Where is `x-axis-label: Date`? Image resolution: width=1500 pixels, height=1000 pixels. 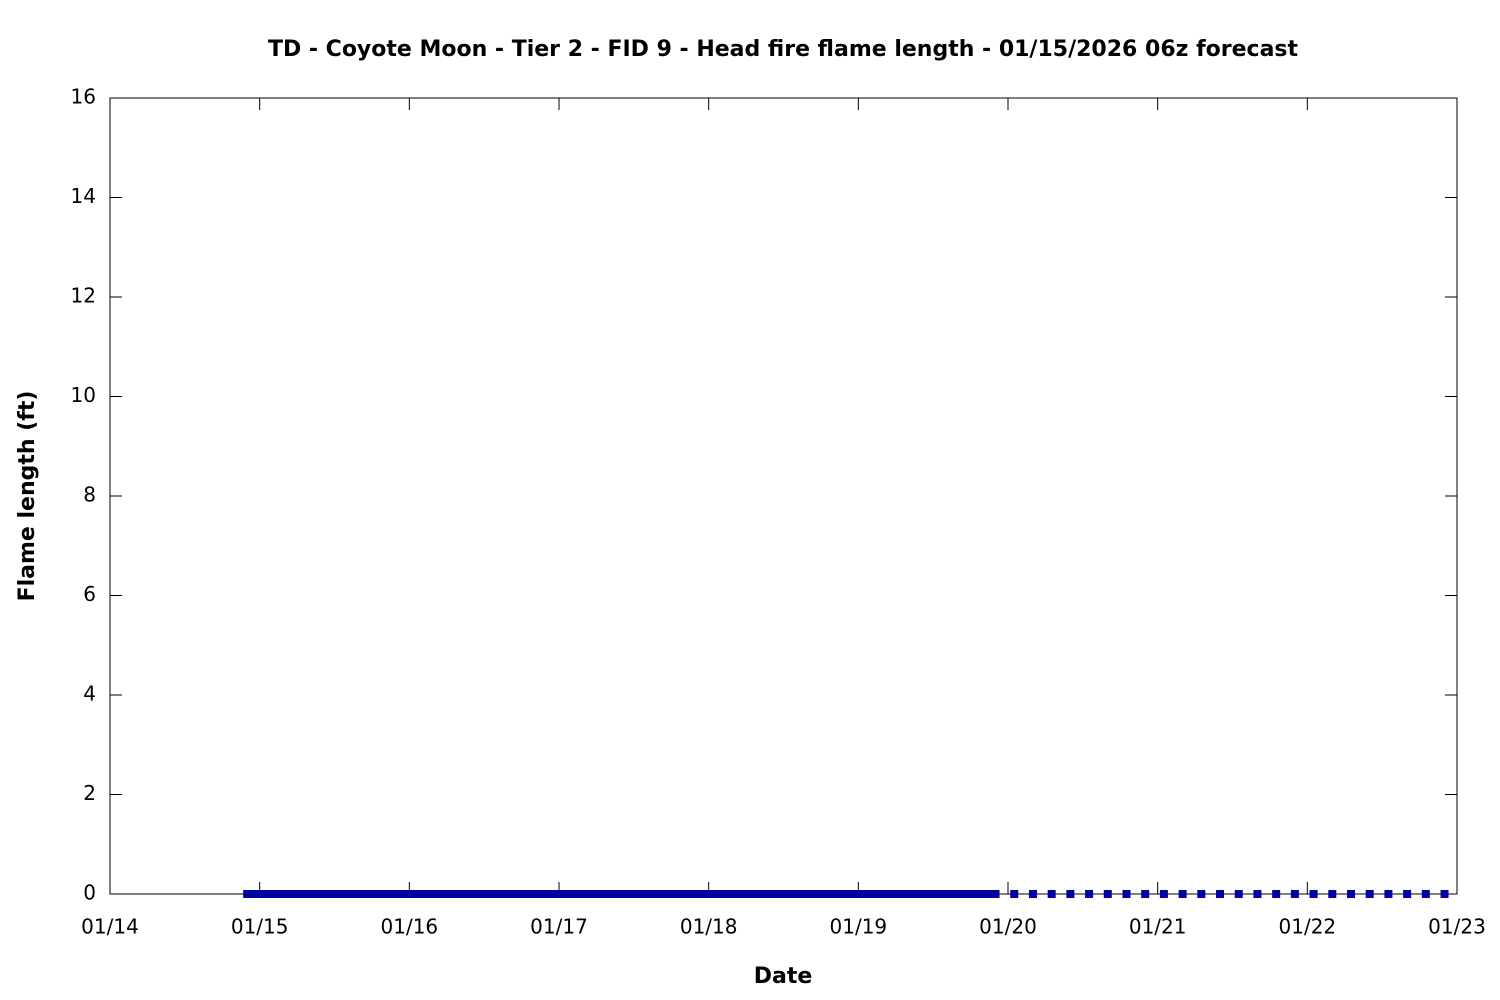
x-axis-label: Date is located at coordinates (783, 976).